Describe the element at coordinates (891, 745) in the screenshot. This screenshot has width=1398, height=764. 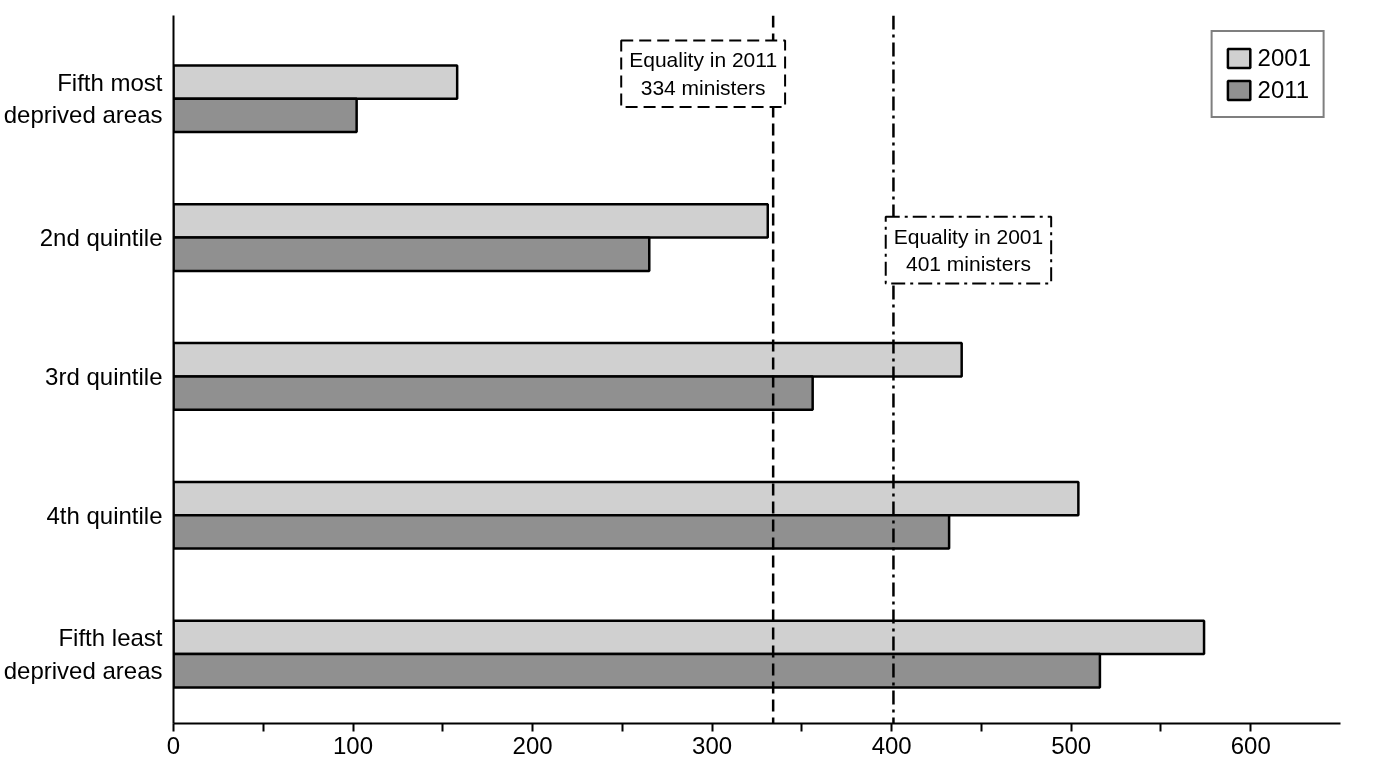
I see `x-tick-label: 400` at that location.